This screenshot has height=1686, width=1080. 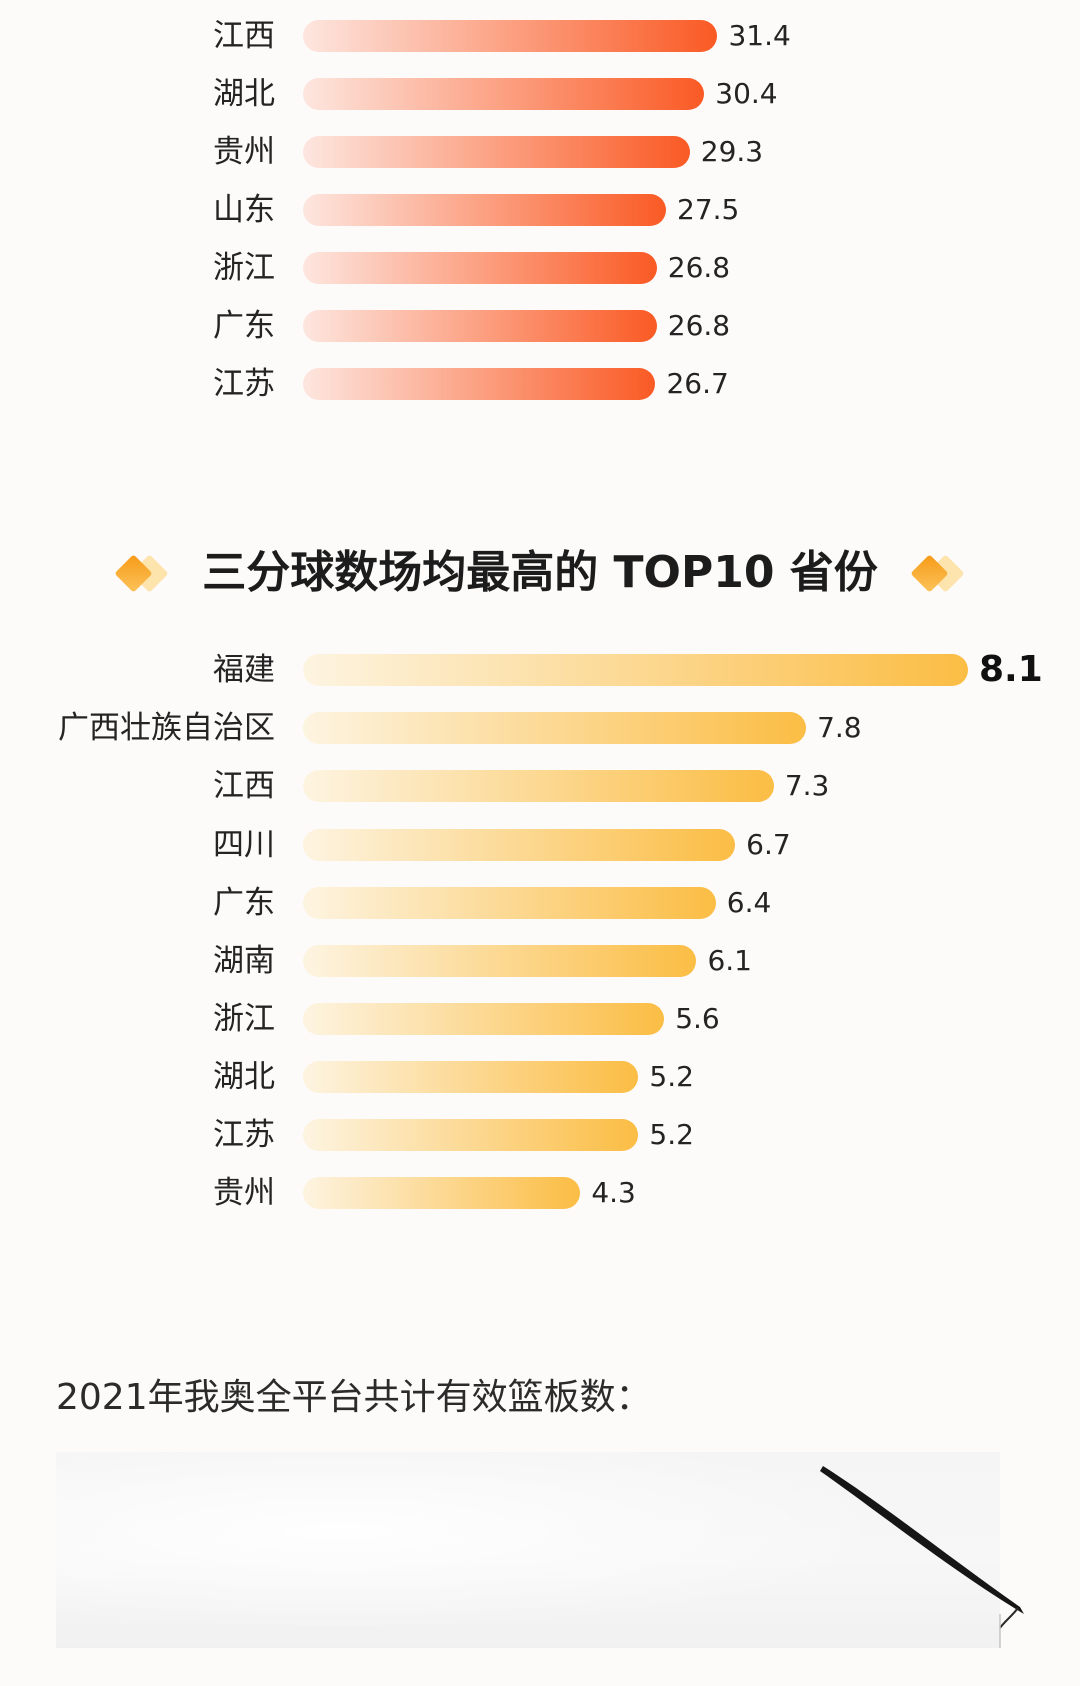 I want to click on bar-value: 7.8, so click(x=839, y=728).